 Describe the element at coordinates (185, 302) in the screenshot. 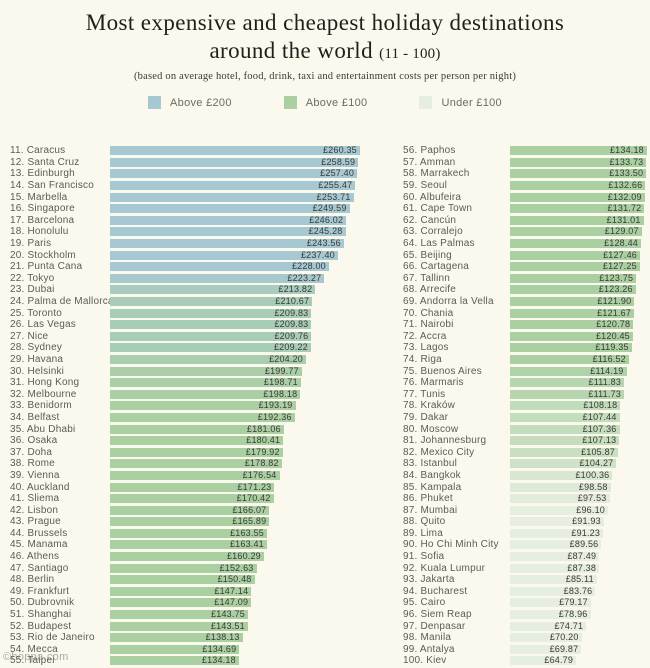

I see `destination-row: 24. Palma de Mallorca £210.67` at that location.